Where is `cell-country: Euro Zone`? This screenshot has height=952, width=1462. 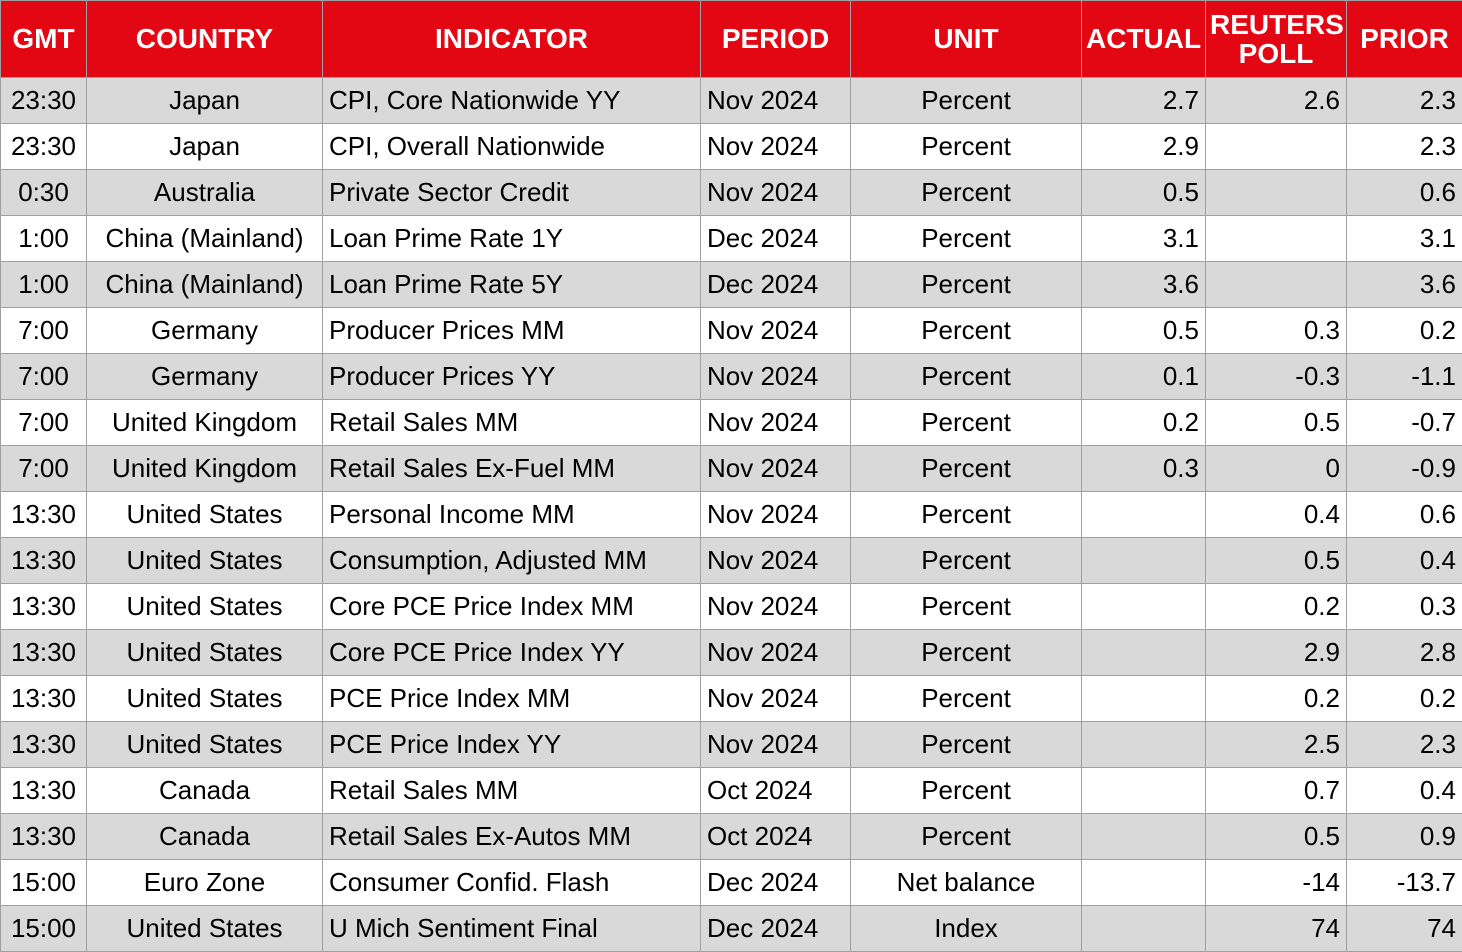 cell-country: Euro Zone is located at coordinates (205, 883).